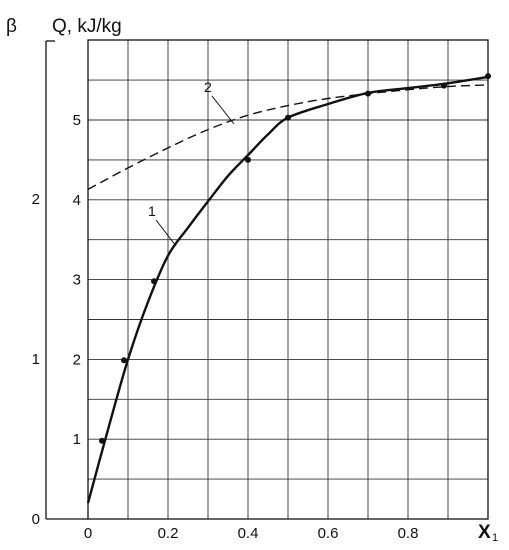 The width and height of the screenshot is (509, 550). Describe the element at coordinates (88, 533) in the screenshot. I see `x-tick-label: 0` at that location.